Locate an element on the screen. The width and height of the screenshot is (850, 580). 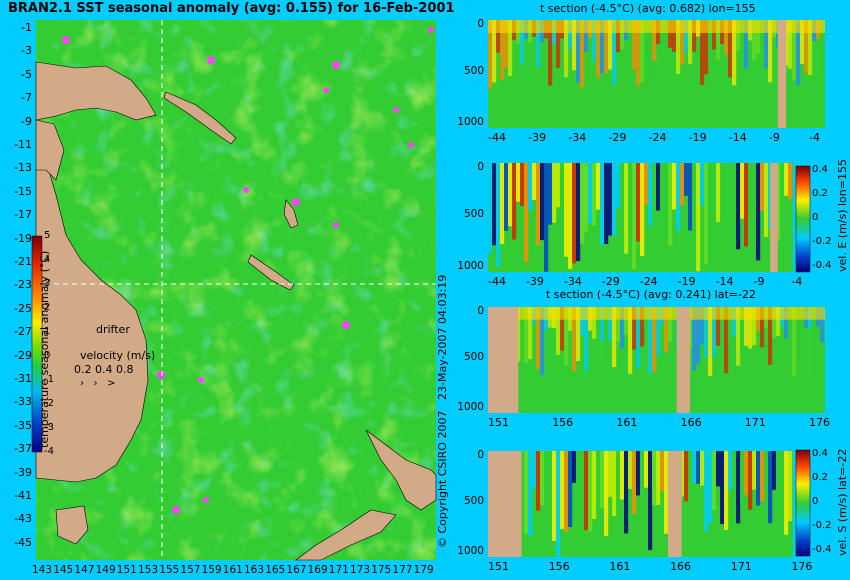
sst-colorbar-tick: -2 is located at coordinates (49, 403).